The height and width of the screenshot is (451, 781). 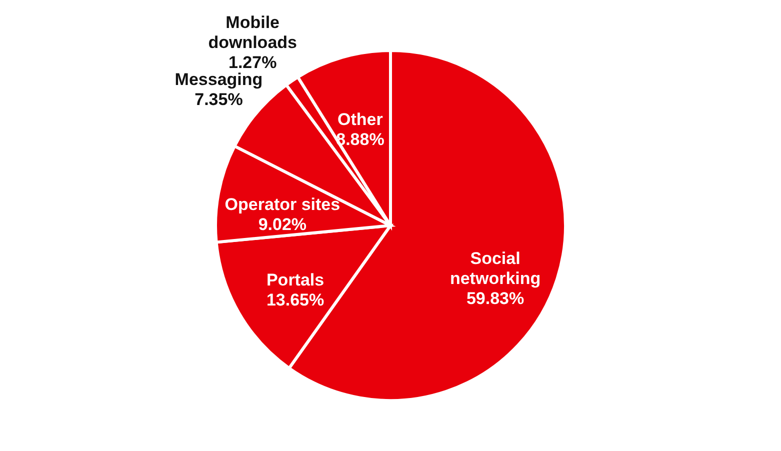 I want to click on data-label: 7.35%, so click(x=218, y=100).